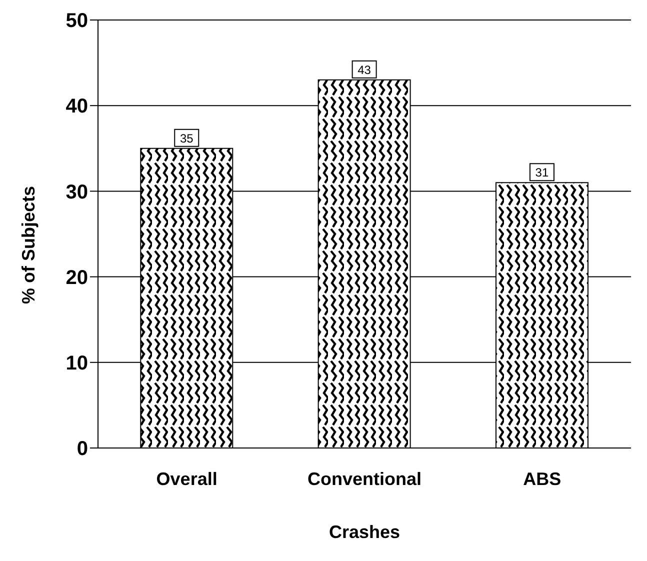  What do you see at coordinates (542, 173) in the screenshot?
I see `data-label: 31` at bounding box center [542, 173].